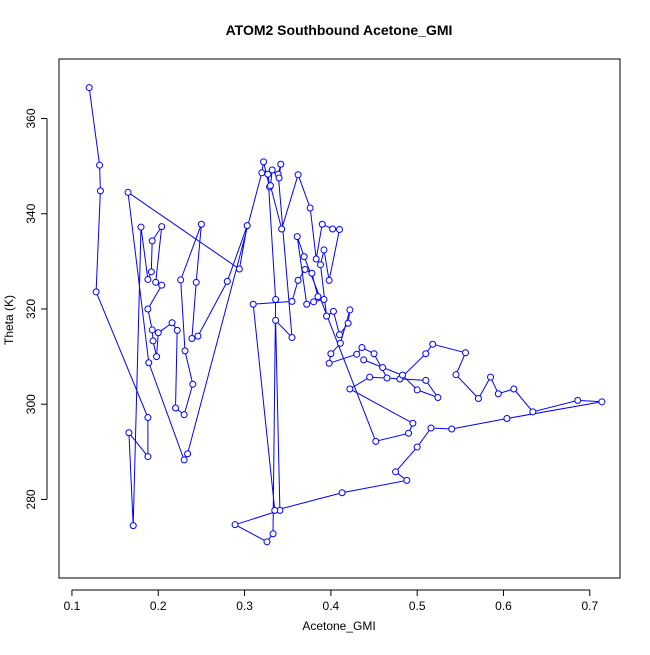  Describe the element at coordinates (244, 606) in the screenshot. I see `x-tick-label: 0.3` at that location.